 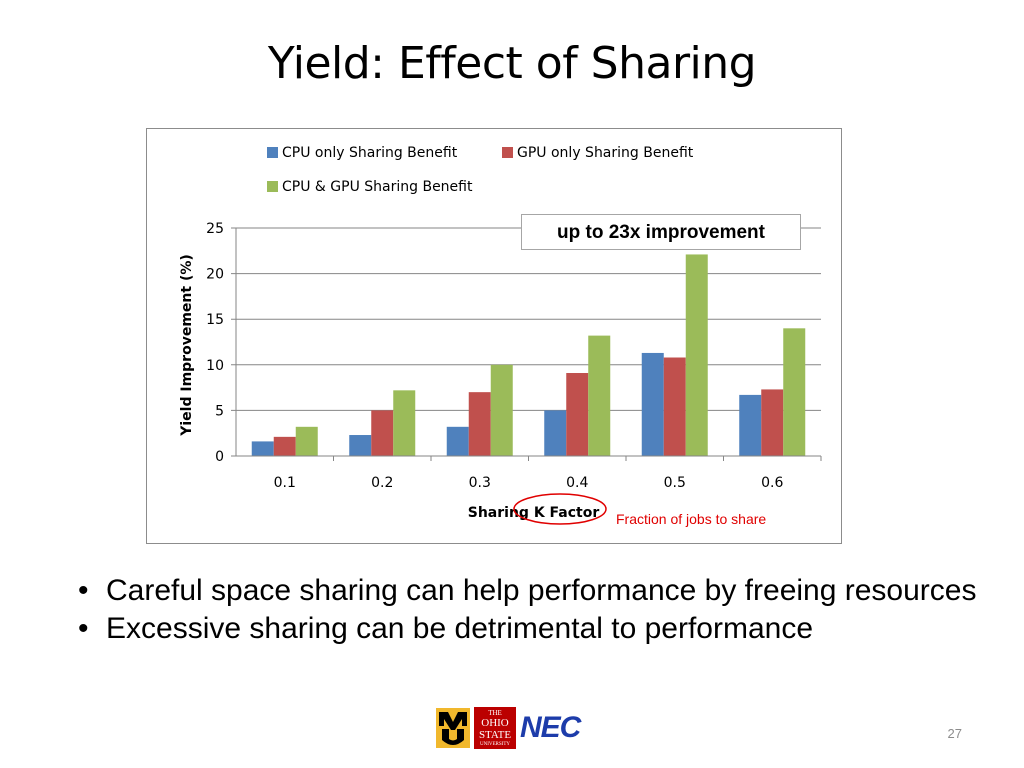 What do you see at coordinates (219, 411) in the screenshot?
I see `y-tick-label: 5` at bounding box center [219, 411].